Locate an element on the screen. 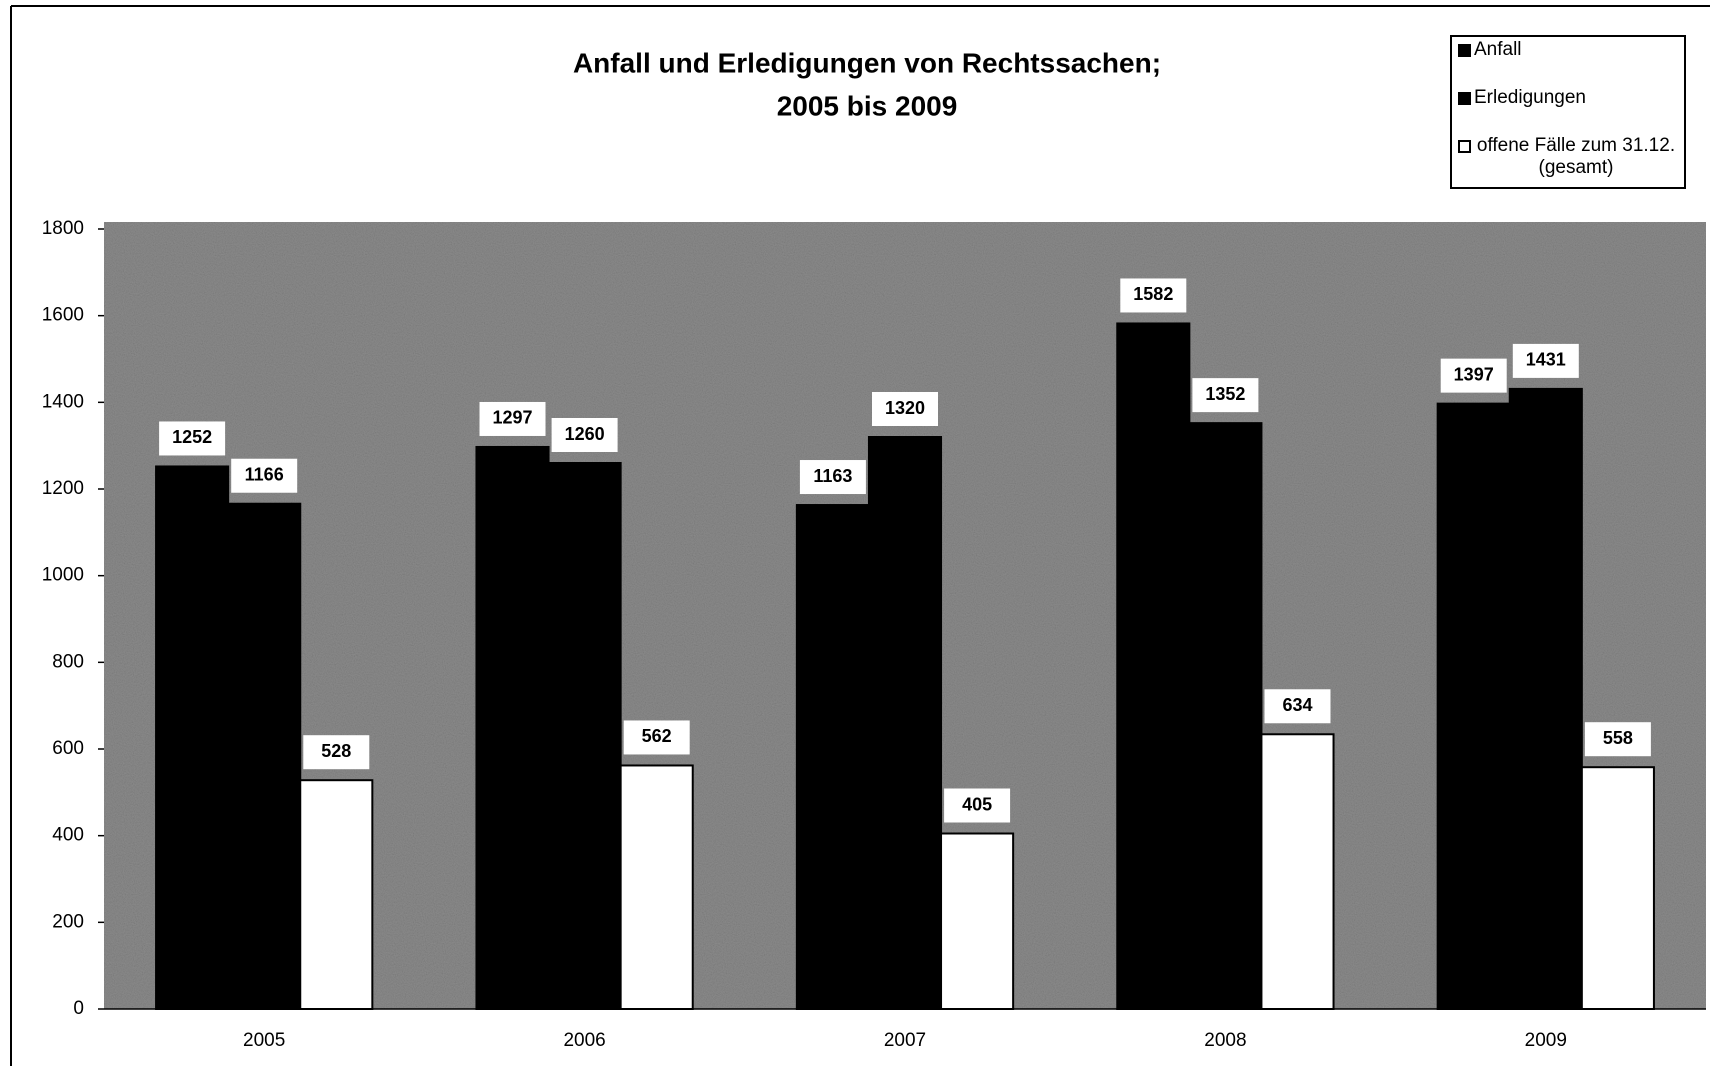 The height and width of the screenshot is (1066, 1710). data-label: 1352 is located at coordinates (1225, 394).